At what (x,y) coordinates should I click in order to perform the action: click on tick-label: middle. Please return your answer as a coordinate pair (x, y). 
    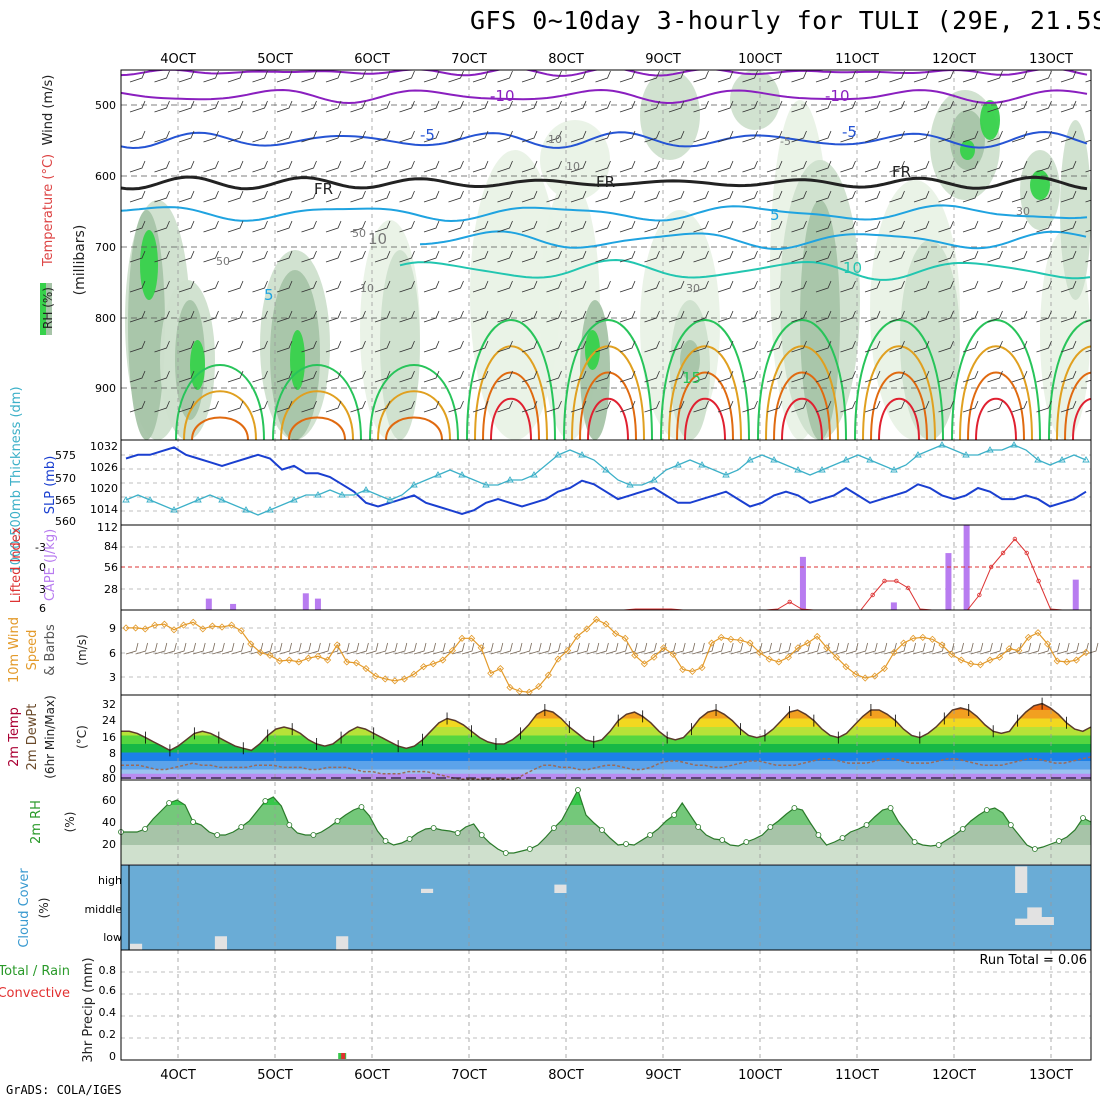
    Looking at the image, I should click on (103, 909).